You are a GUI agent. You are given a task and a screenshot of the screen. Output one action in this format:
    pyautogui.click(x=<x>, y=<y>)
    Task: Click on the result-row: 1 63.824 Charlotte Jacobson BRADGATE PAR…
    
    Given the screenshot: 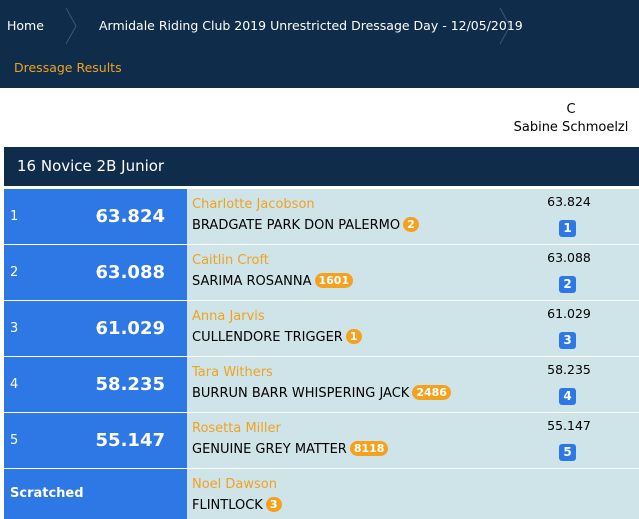 What is the action you would take?
    pyautogui.click(x=321, y=217)
    